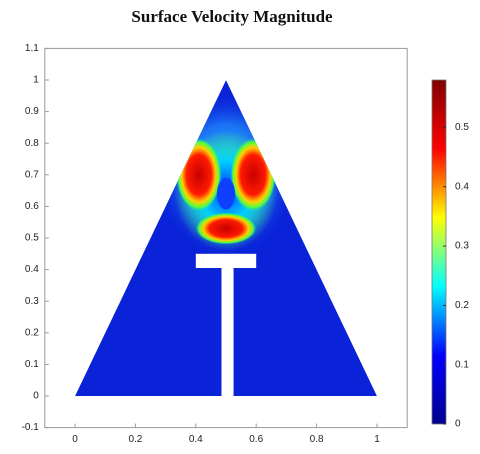  What do you see at coordinates (226, 261) in the screenshot?
I see `obstacle-bar` at bounding box center [226, 261].